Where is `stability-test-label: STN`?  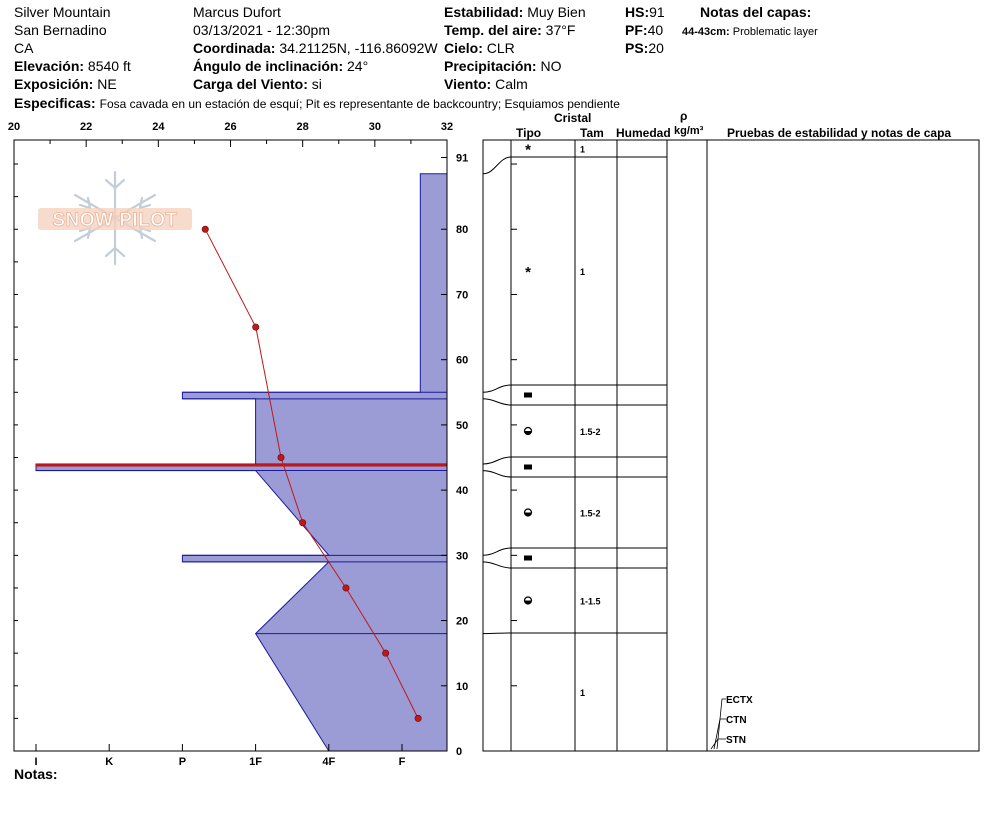 stability-test-label: STN is located at coordinates (736, 740).